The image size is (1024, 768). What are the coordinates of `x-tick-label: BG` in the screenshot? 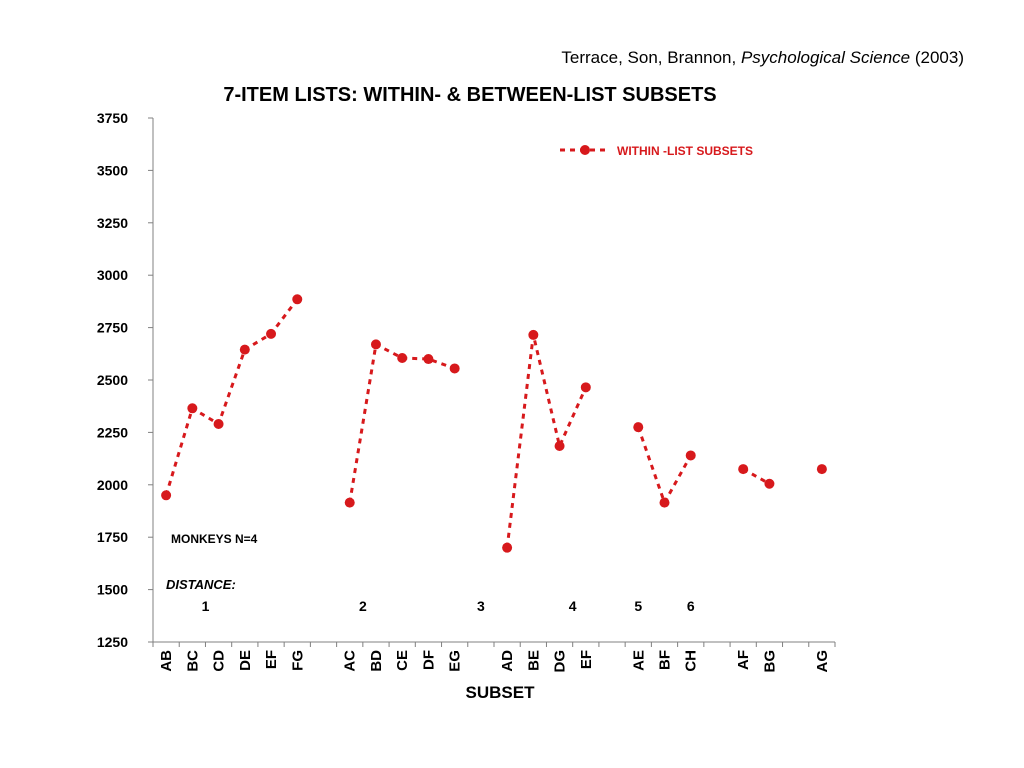 It's located at (769, 661).